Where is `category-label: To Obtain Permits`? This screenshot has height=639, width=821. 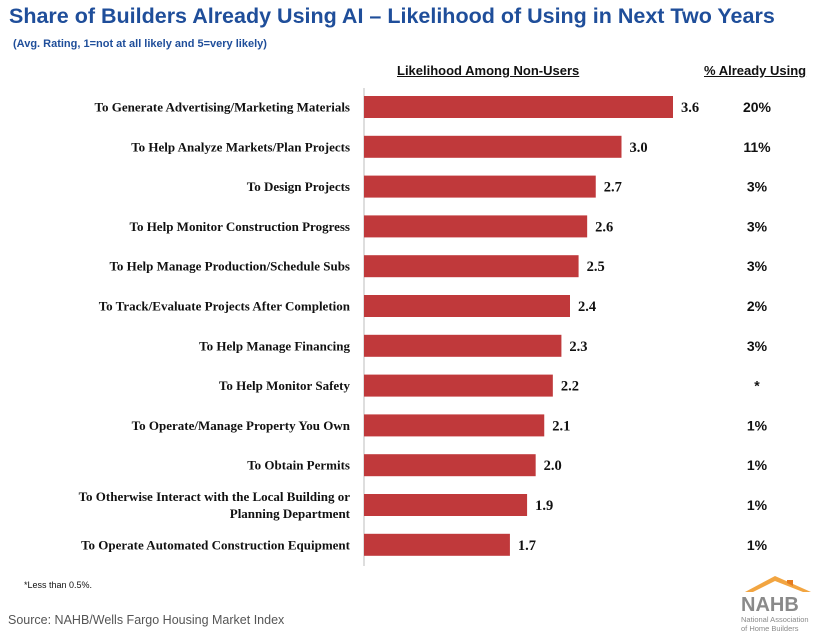 category-label: To Obtain Permits is located at coordinates (298, 465).